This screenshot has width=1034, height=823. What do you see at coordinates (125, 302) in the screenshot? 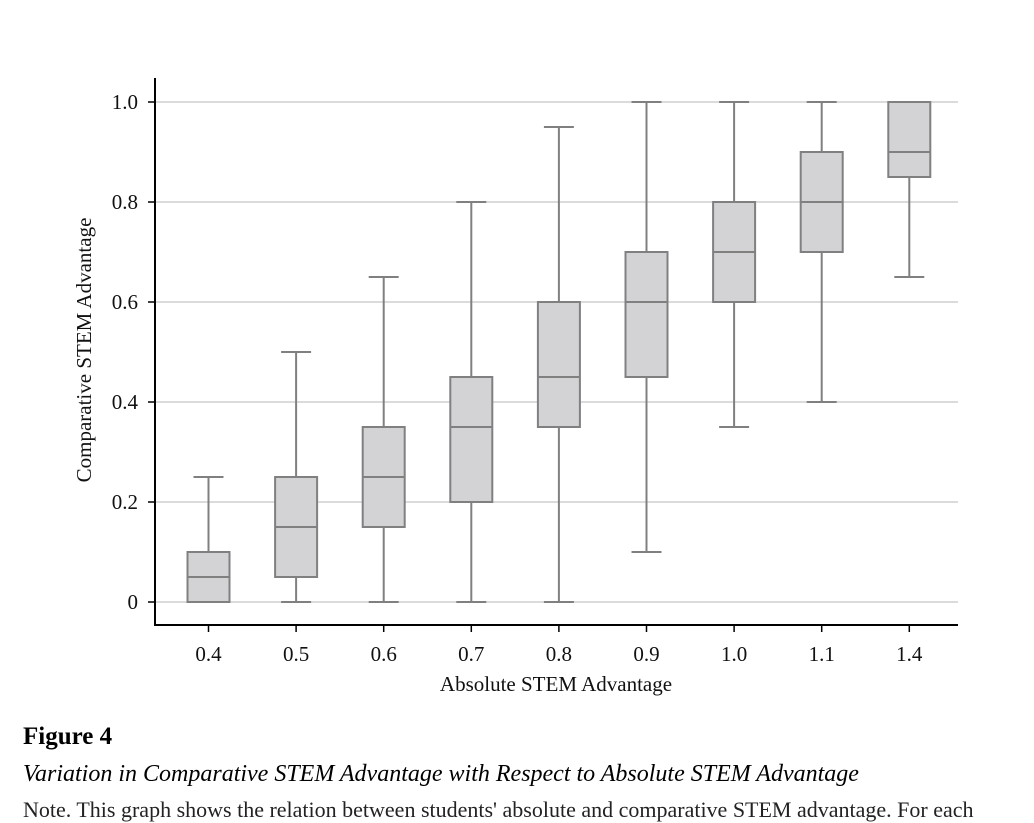
I see `y-tick-label: 0.6` at bounding box center [125, 302].